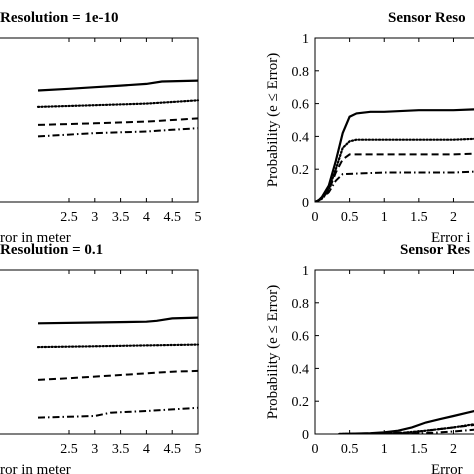 The image size is (474, 474). Describe the element at coordinates (435, 250) in the screenshot. I see `chart-title: Sensor Res` at that location.